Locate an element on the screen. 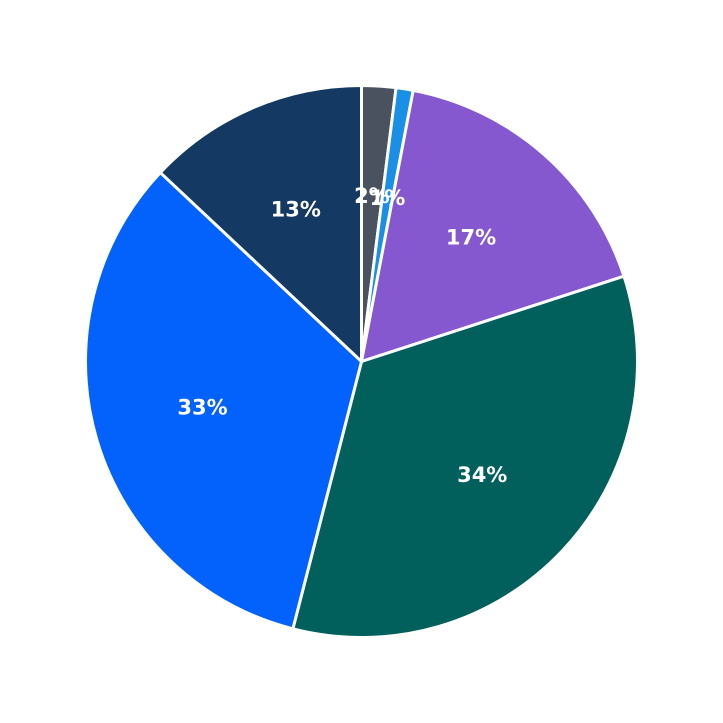 This screenshot has height=723, width=723. pie-slice-label-5: 13% is located at coordinates (296, 210).